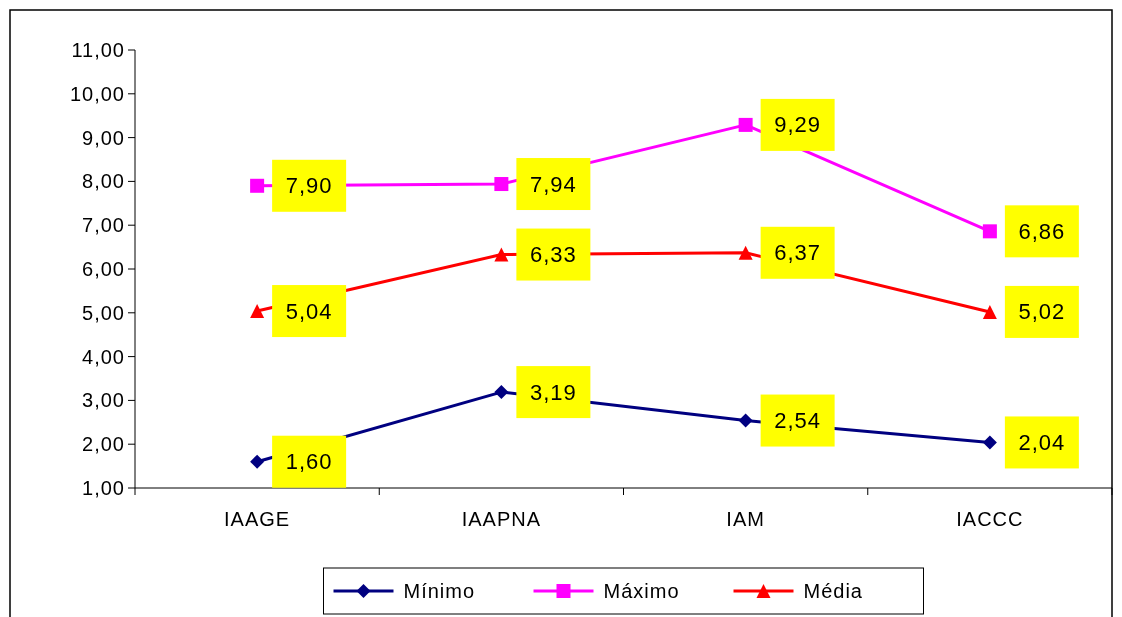 The height and width of the screenshot is (617, 1122). Describe the element at coordinates (501, 519) in the screenshot. I see `x-tick-label: IAAPNA` at that location.